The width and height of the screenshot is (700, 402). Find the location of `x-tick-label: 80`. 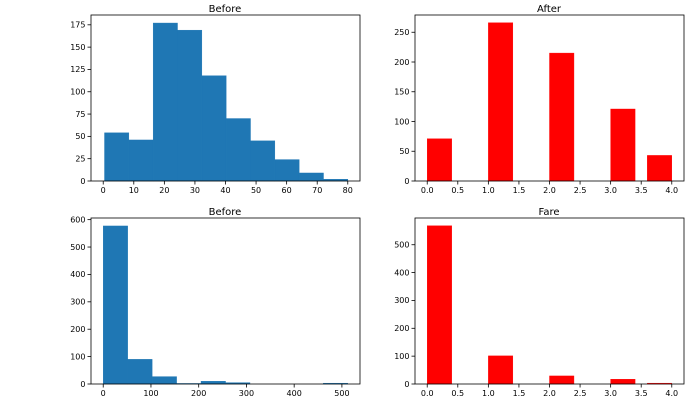

x-tick-label: 80 is located at coordinates (348, 190).